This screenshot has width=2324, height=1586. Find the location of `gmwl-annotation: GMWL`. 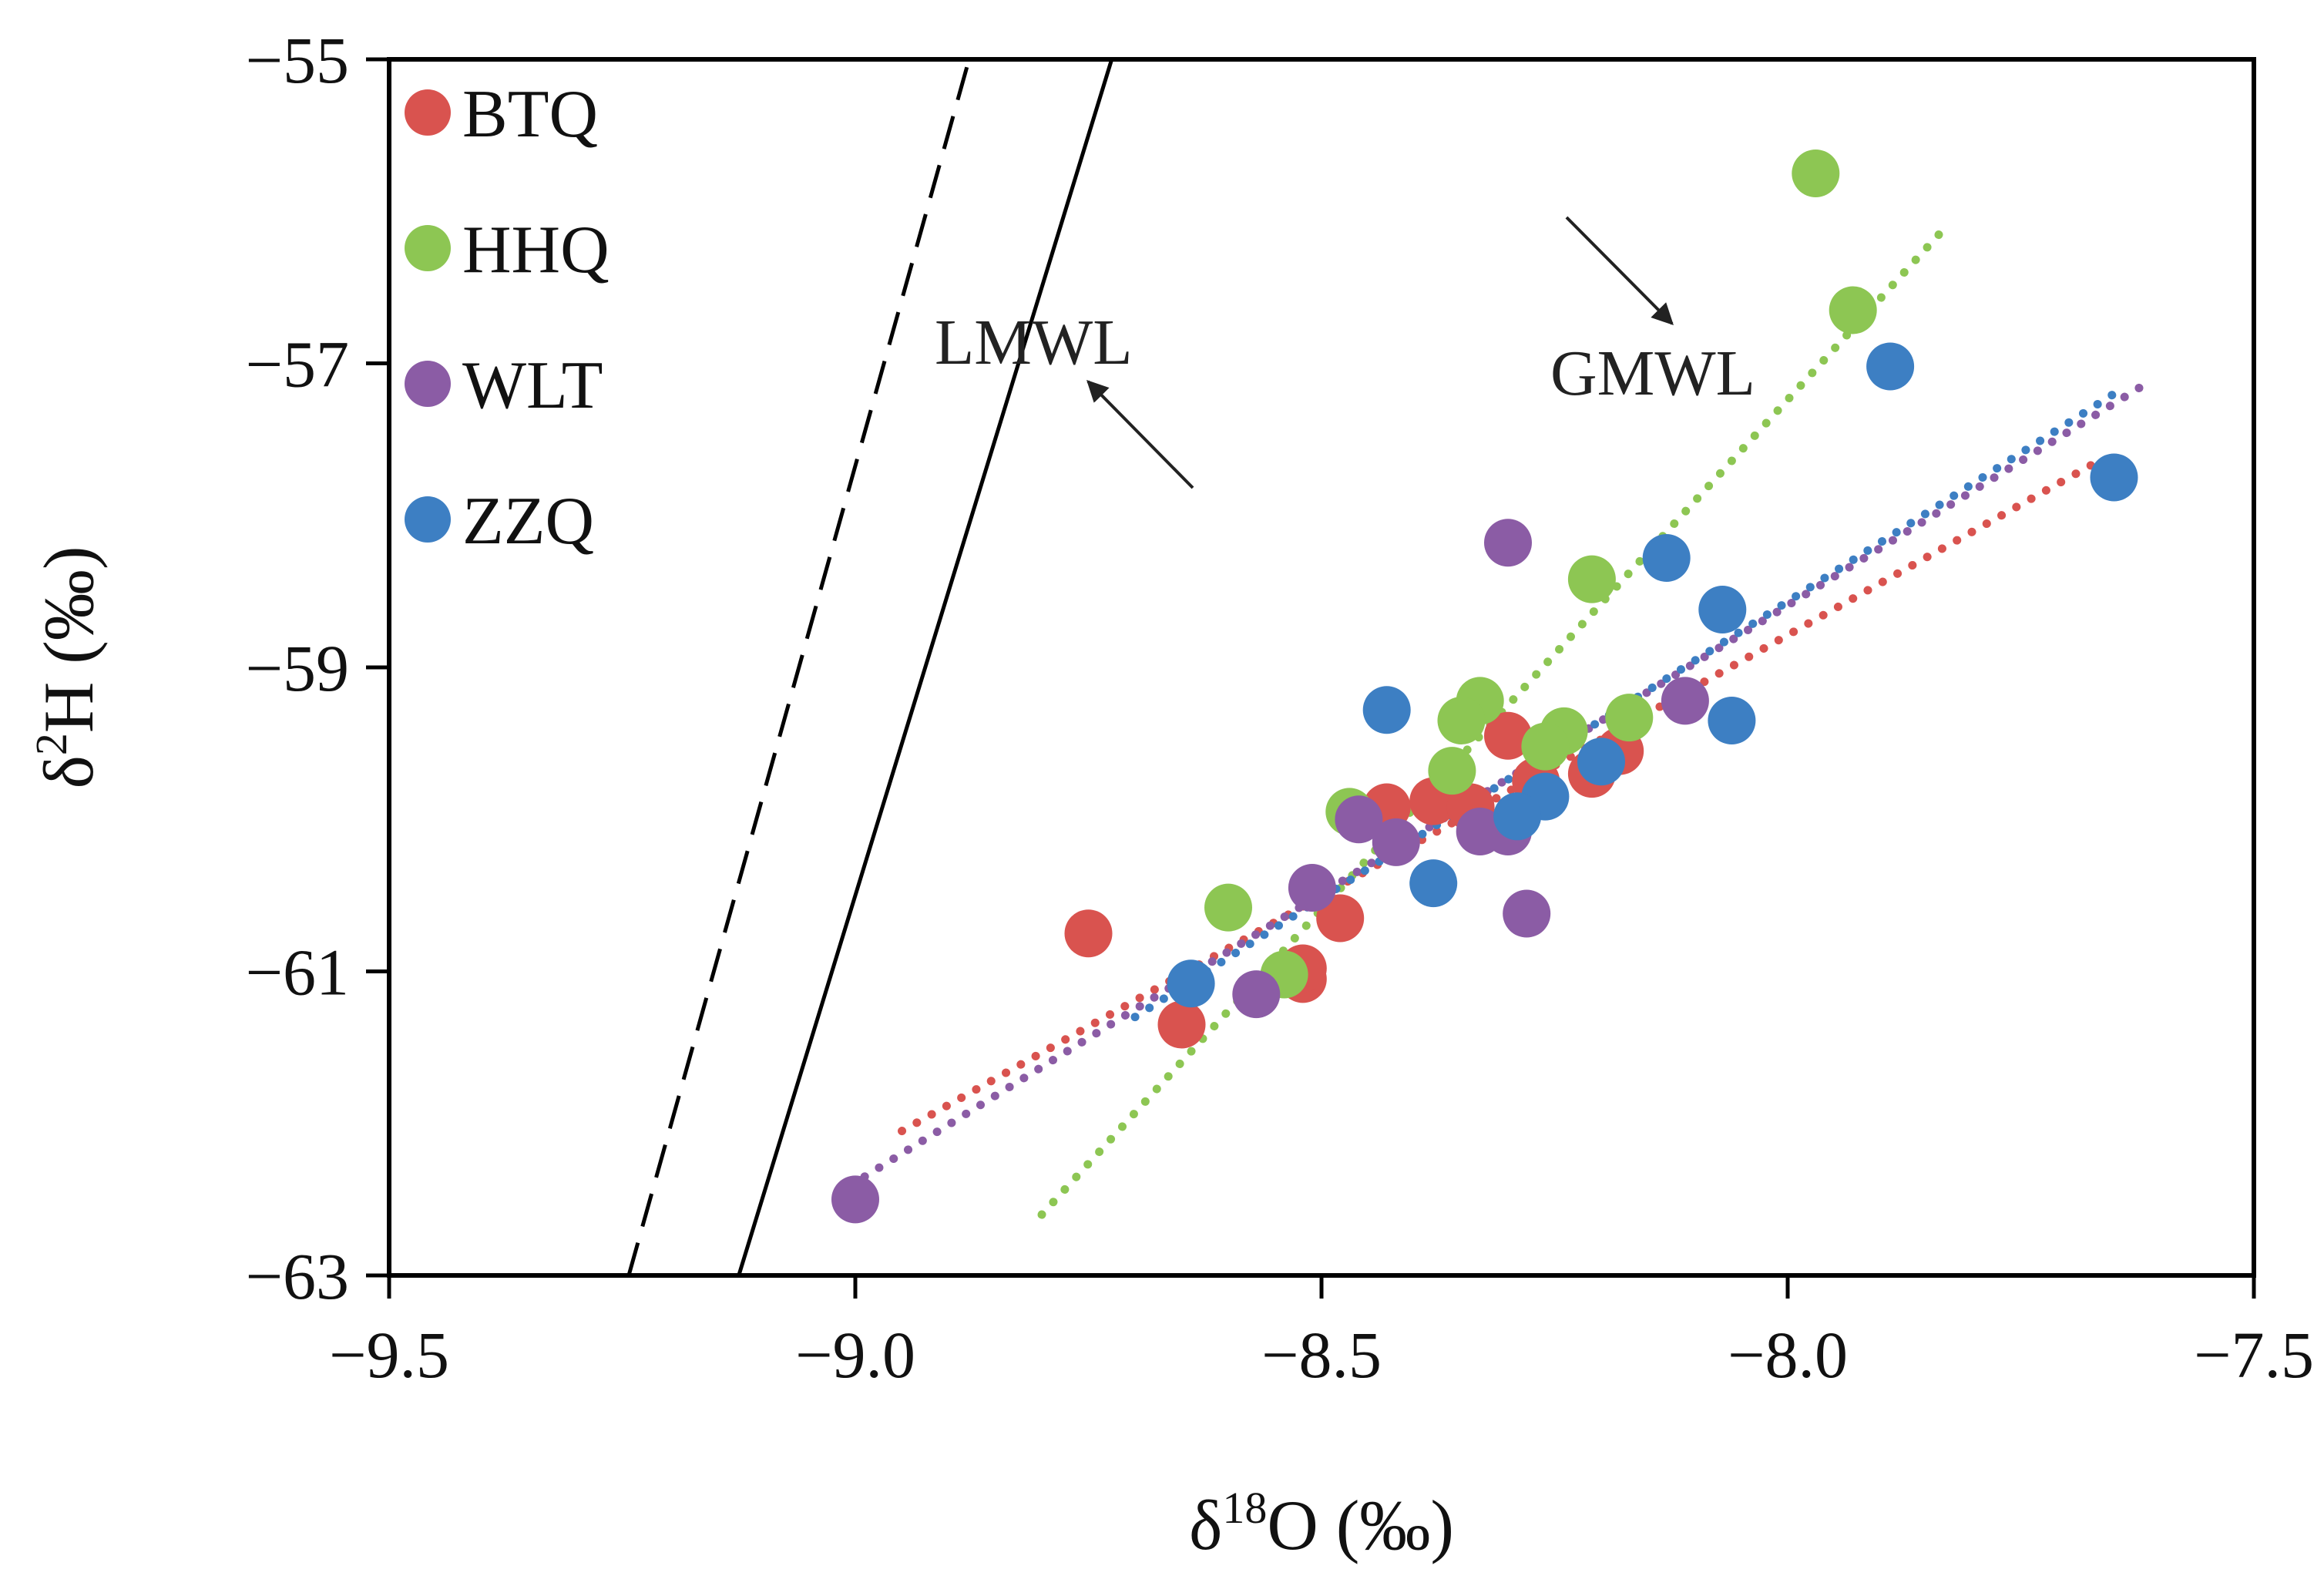

gmwl-annotation: GMWL is located at coordinates (1652, 312).